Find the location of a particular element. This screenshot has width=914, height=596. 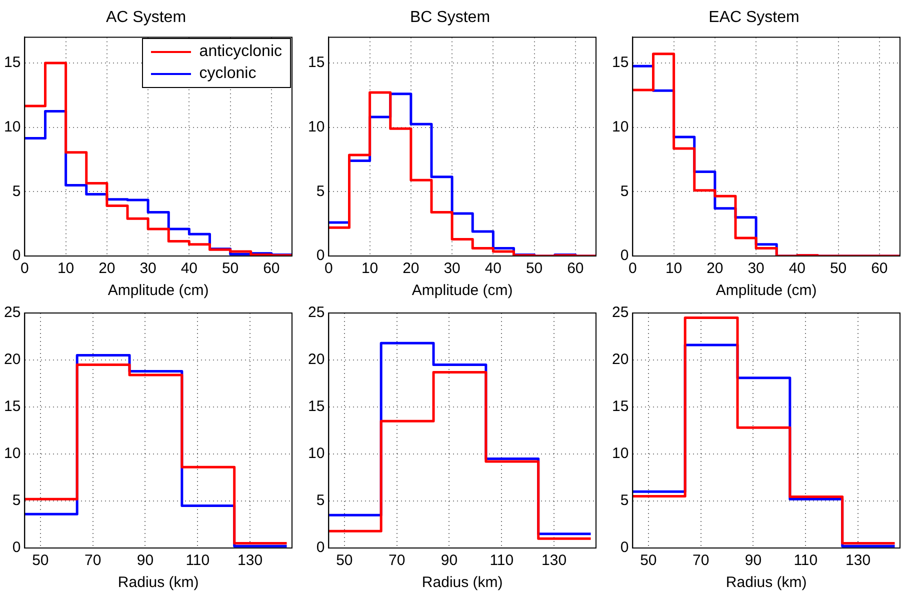

legend-label: cyclonic is located at coordinates (227, 74).